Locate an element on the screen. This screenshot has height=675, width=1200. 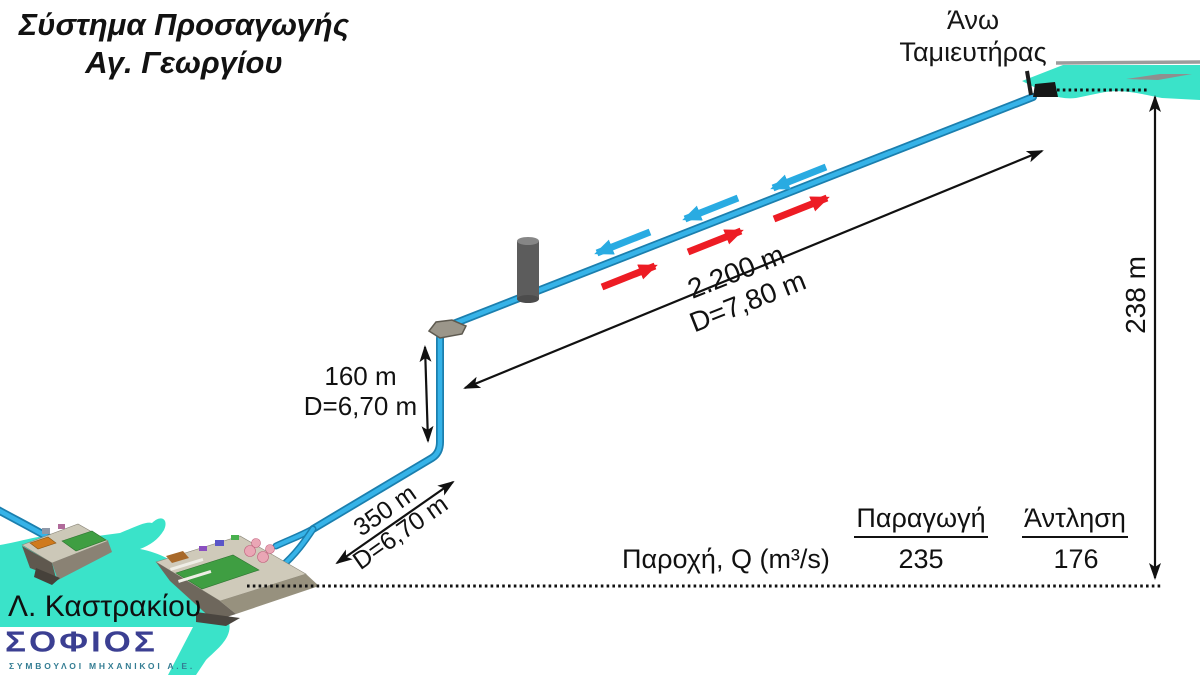
surge-tank is located at coordinates (528, 270).